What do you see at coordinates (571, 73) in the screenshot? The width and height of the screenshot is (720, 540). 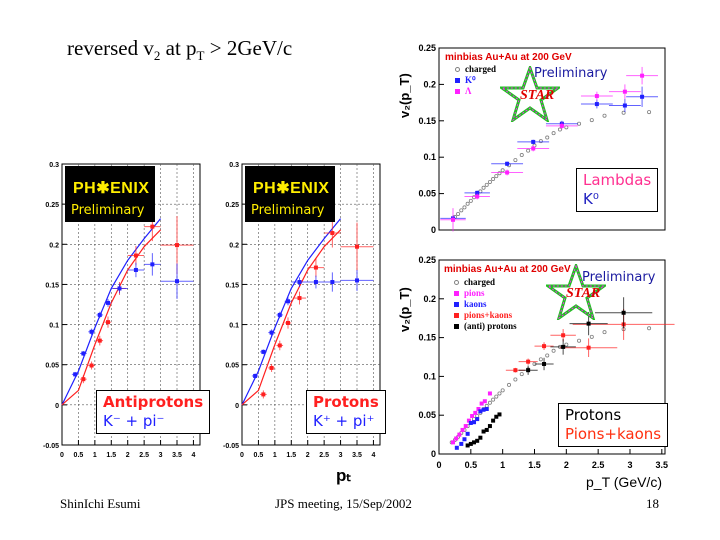 I see `star-preliminary-top: Preliminary` at bounding box center [571, 73].